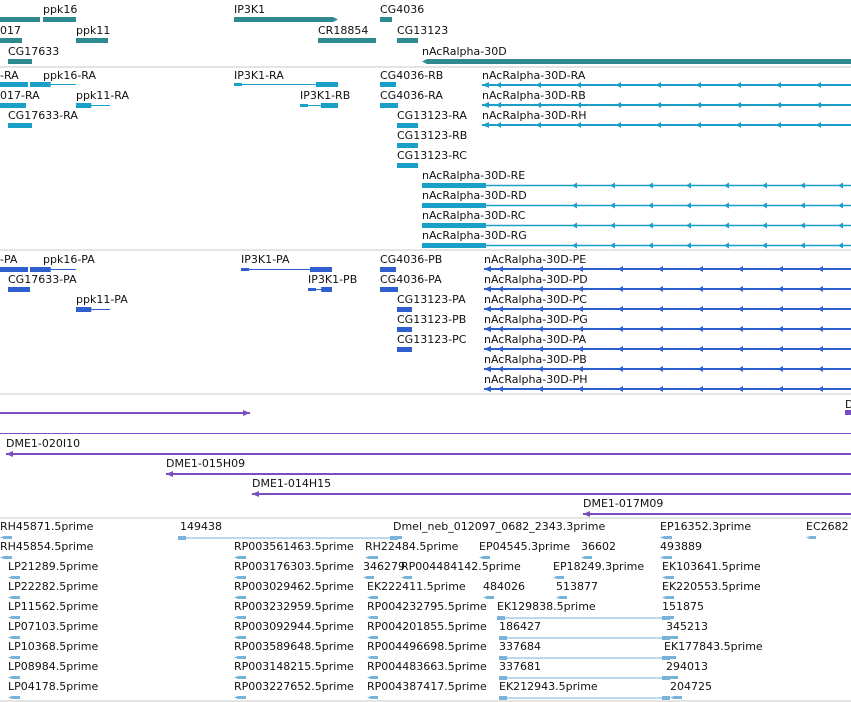 The height and width of the screenshot is (702, 851). What do you see at coordinates (583, 610) in the screenshot?
I see `feature-ests: EK129838.5prime` at bounding box center [583, 610].